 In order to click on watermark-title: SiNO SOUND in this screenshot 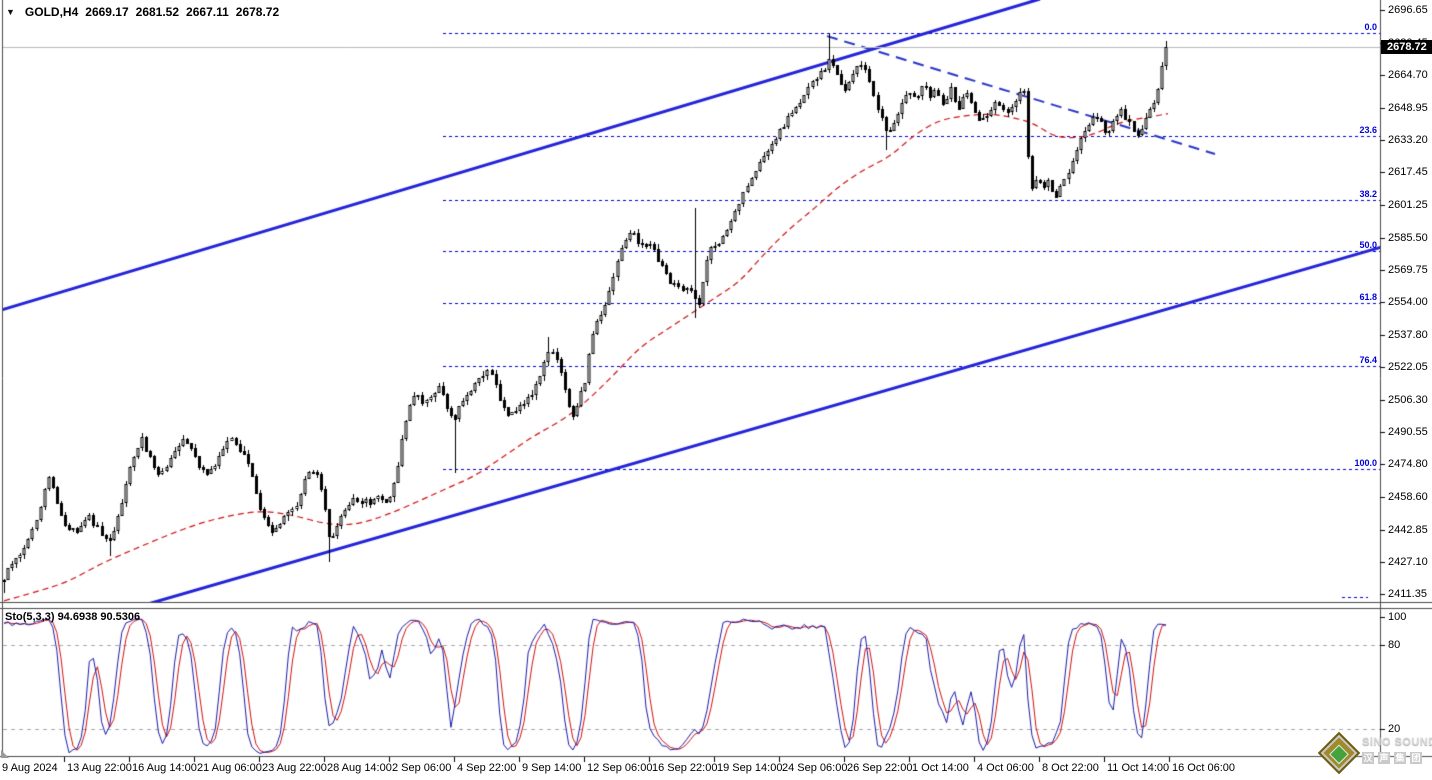, I will do `click(1397, 742)`.